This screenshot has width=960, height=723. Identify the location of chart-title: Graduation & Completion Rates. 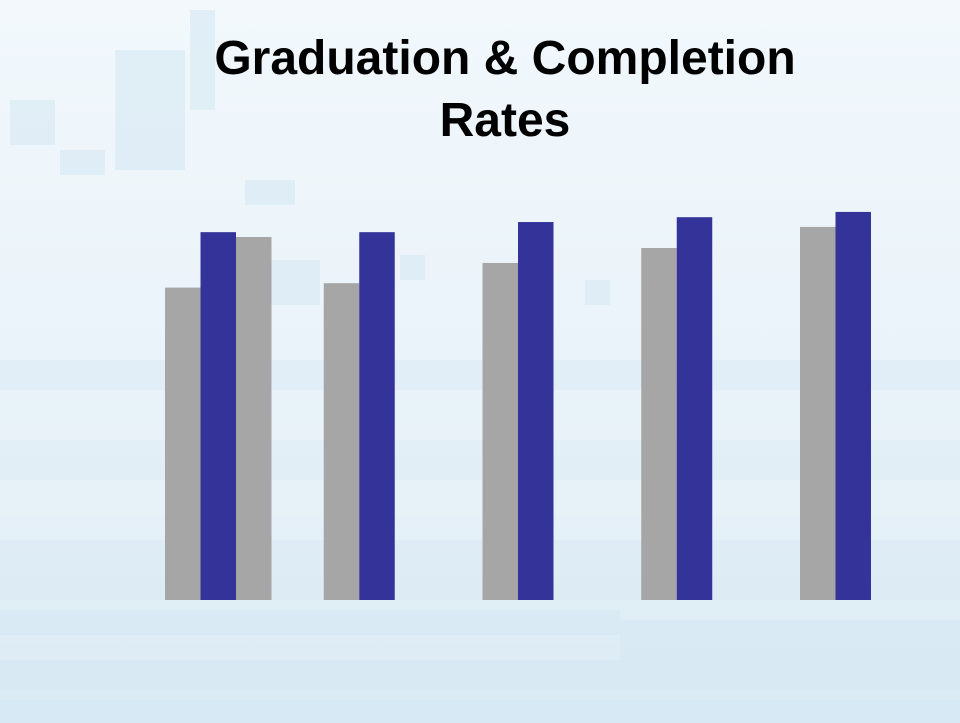
(505, 89).